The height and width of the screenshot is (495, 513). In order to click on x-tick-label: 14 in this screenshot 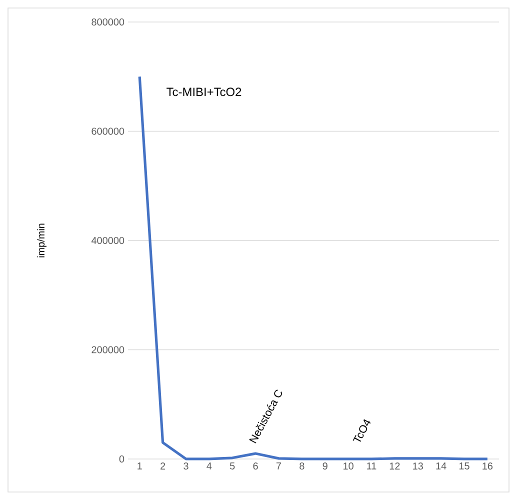, I will do `click(441, 466)`.